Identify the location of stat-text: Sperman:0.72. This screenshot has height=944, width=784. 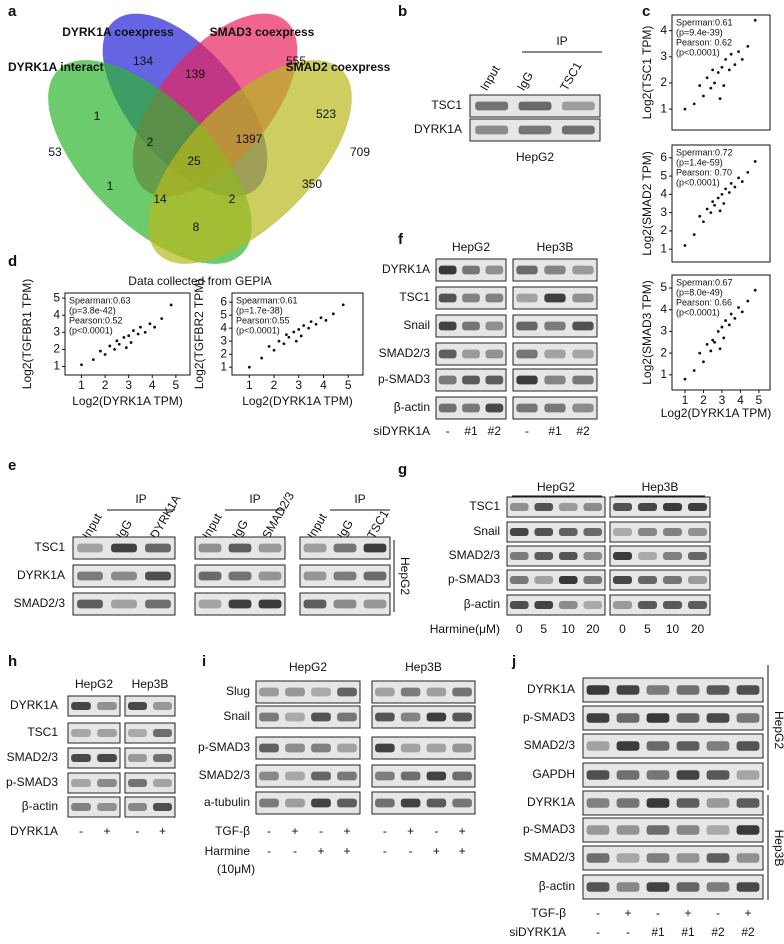
(704, 152).